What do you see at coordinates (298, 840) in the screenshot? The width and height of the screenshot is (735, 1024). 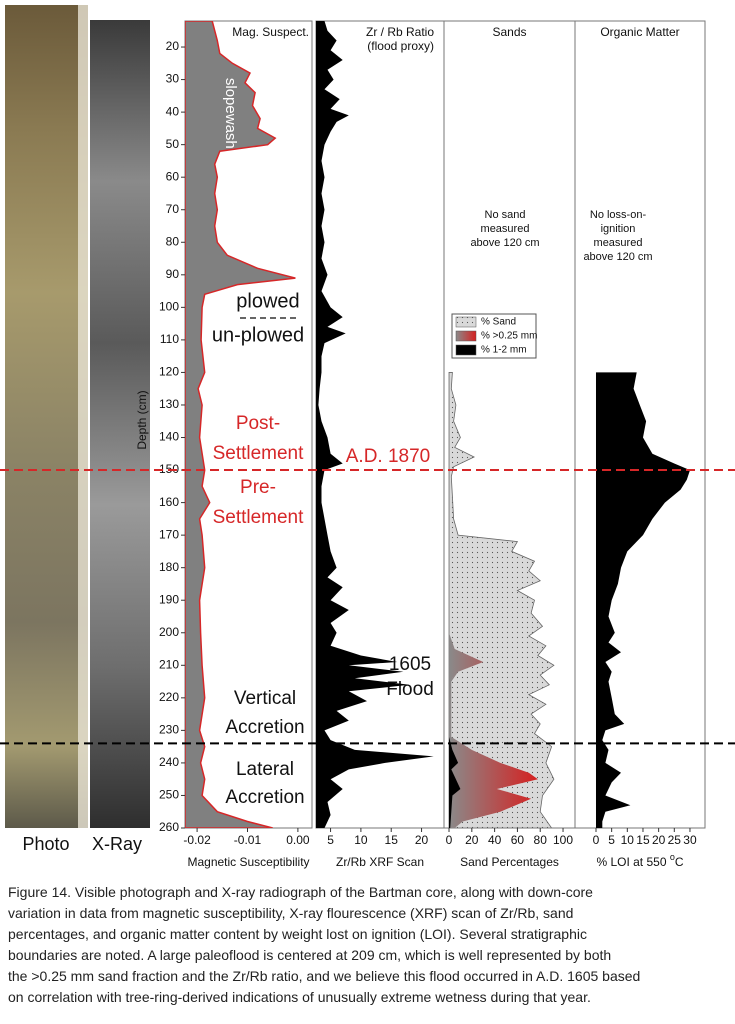 I see `x-tick-label: 0.00` at bounding box center [298, 840].